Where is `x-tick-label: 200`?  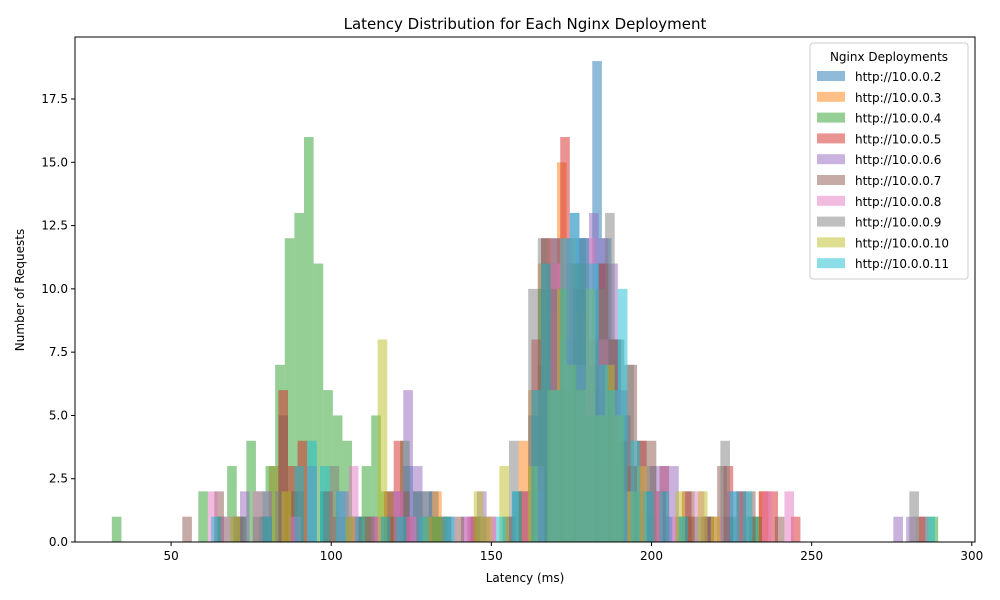 x-tick-label: 200 is located at coordinates (651, 556).